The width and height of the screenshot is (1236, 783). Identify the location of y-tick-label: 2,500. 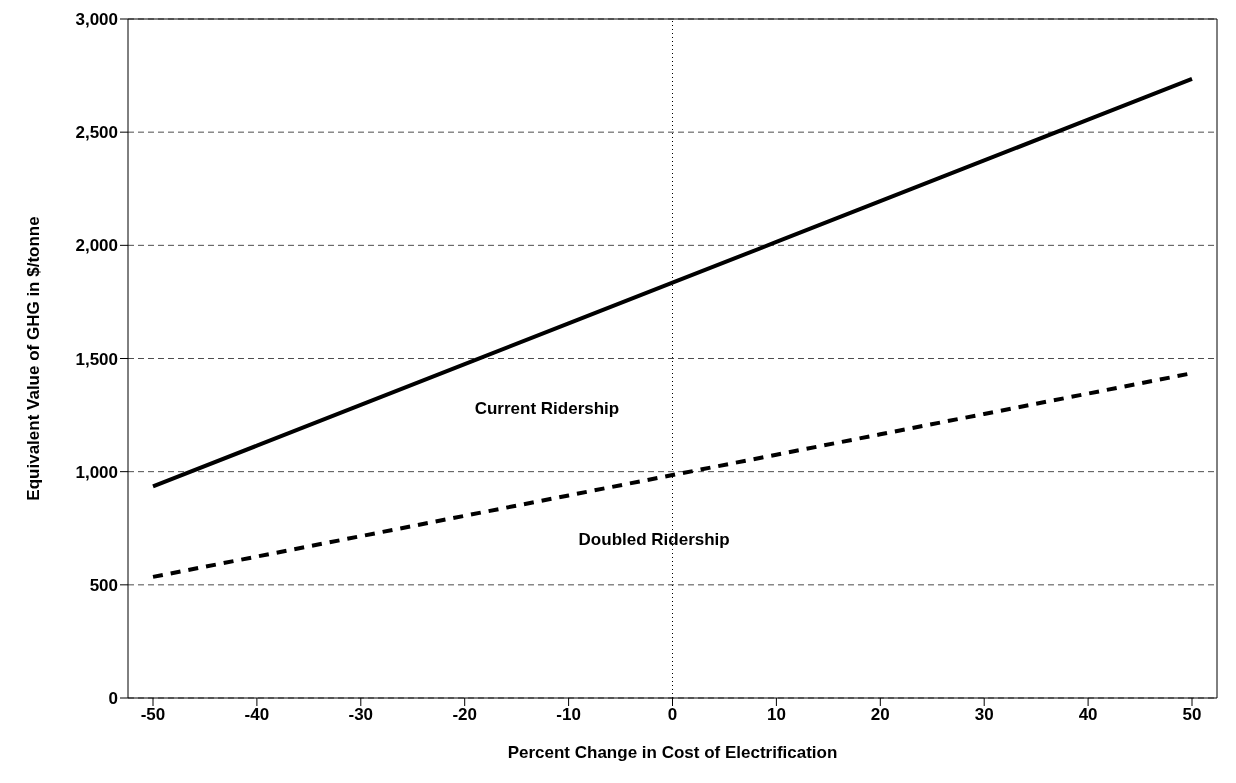
(96, 133).